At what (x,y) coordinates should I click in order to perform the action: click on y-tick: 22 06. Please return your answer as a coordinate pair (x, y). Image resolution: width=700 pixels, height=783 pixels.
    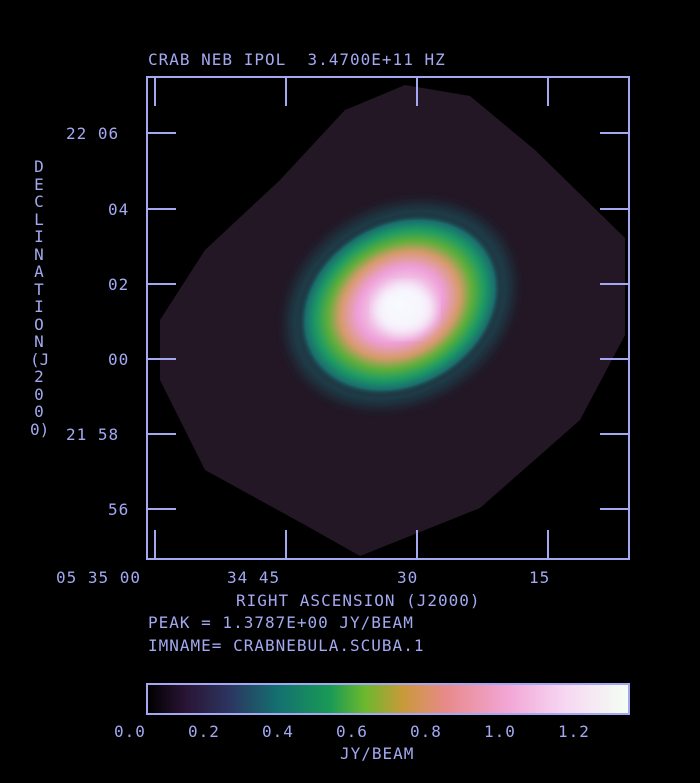
    Looking at the image, I should click on (93, 133).